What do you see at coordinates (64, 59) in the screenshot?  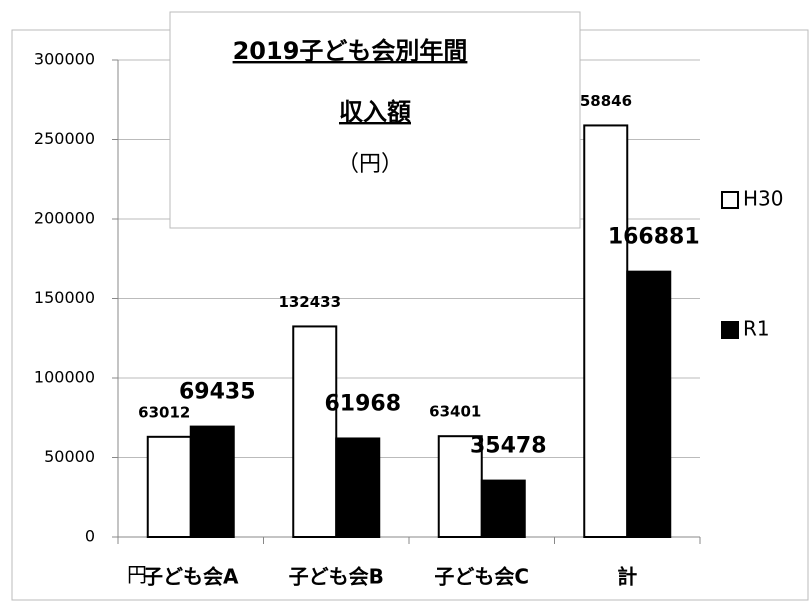 I see `y-tick-label: 300000` at bounding box center [64, 59].